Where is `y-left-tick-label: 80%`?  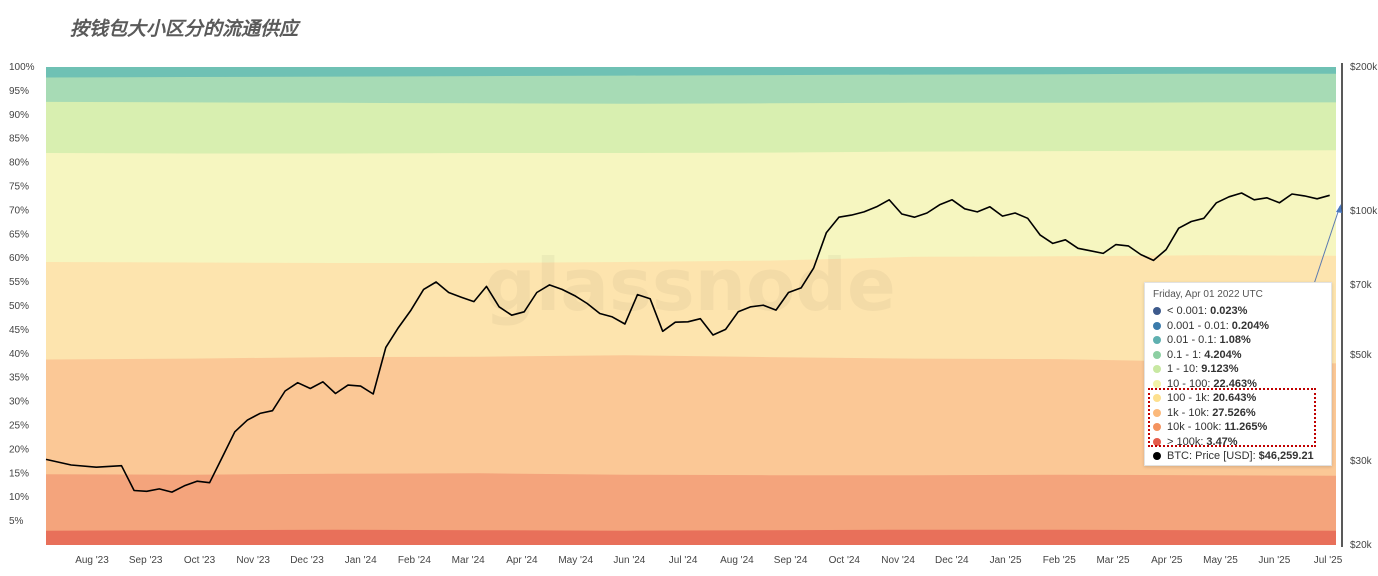
y-left-tick-label: 80% is located at coordinates (19, 163).